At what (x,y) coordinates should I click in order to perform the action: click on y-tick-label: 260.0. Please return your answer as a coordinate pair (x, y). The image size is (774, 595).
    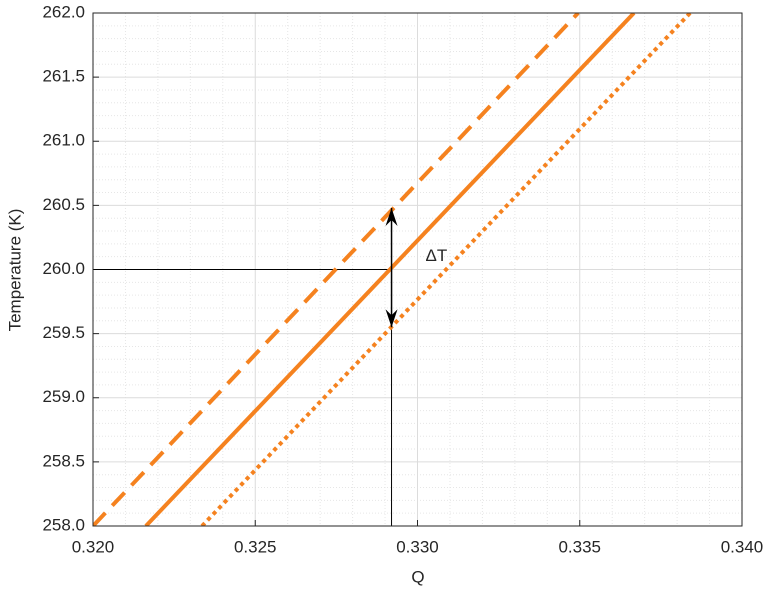
    Looking at the image, I should click on (63, 268).